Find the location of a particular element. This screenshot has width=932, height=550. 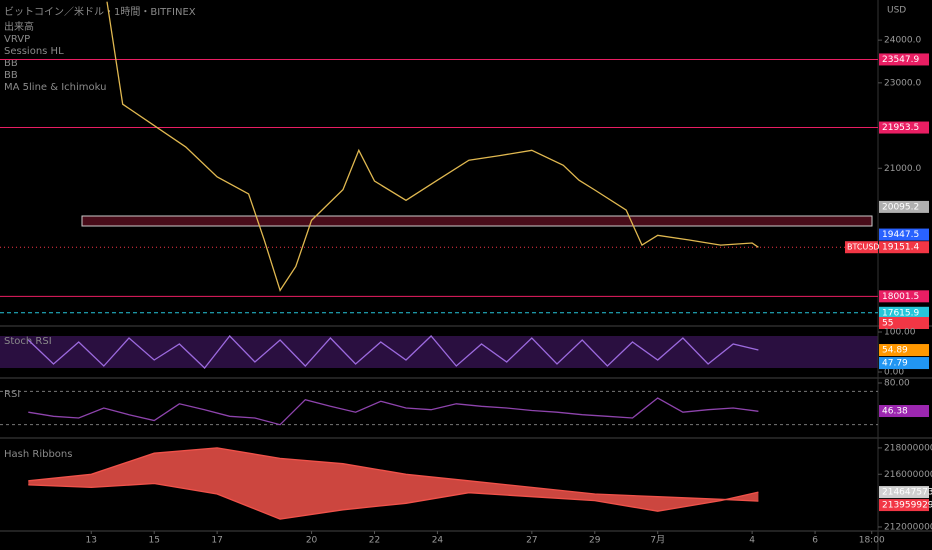

price-label: 19447.5 is located at coordinates (900, 235).